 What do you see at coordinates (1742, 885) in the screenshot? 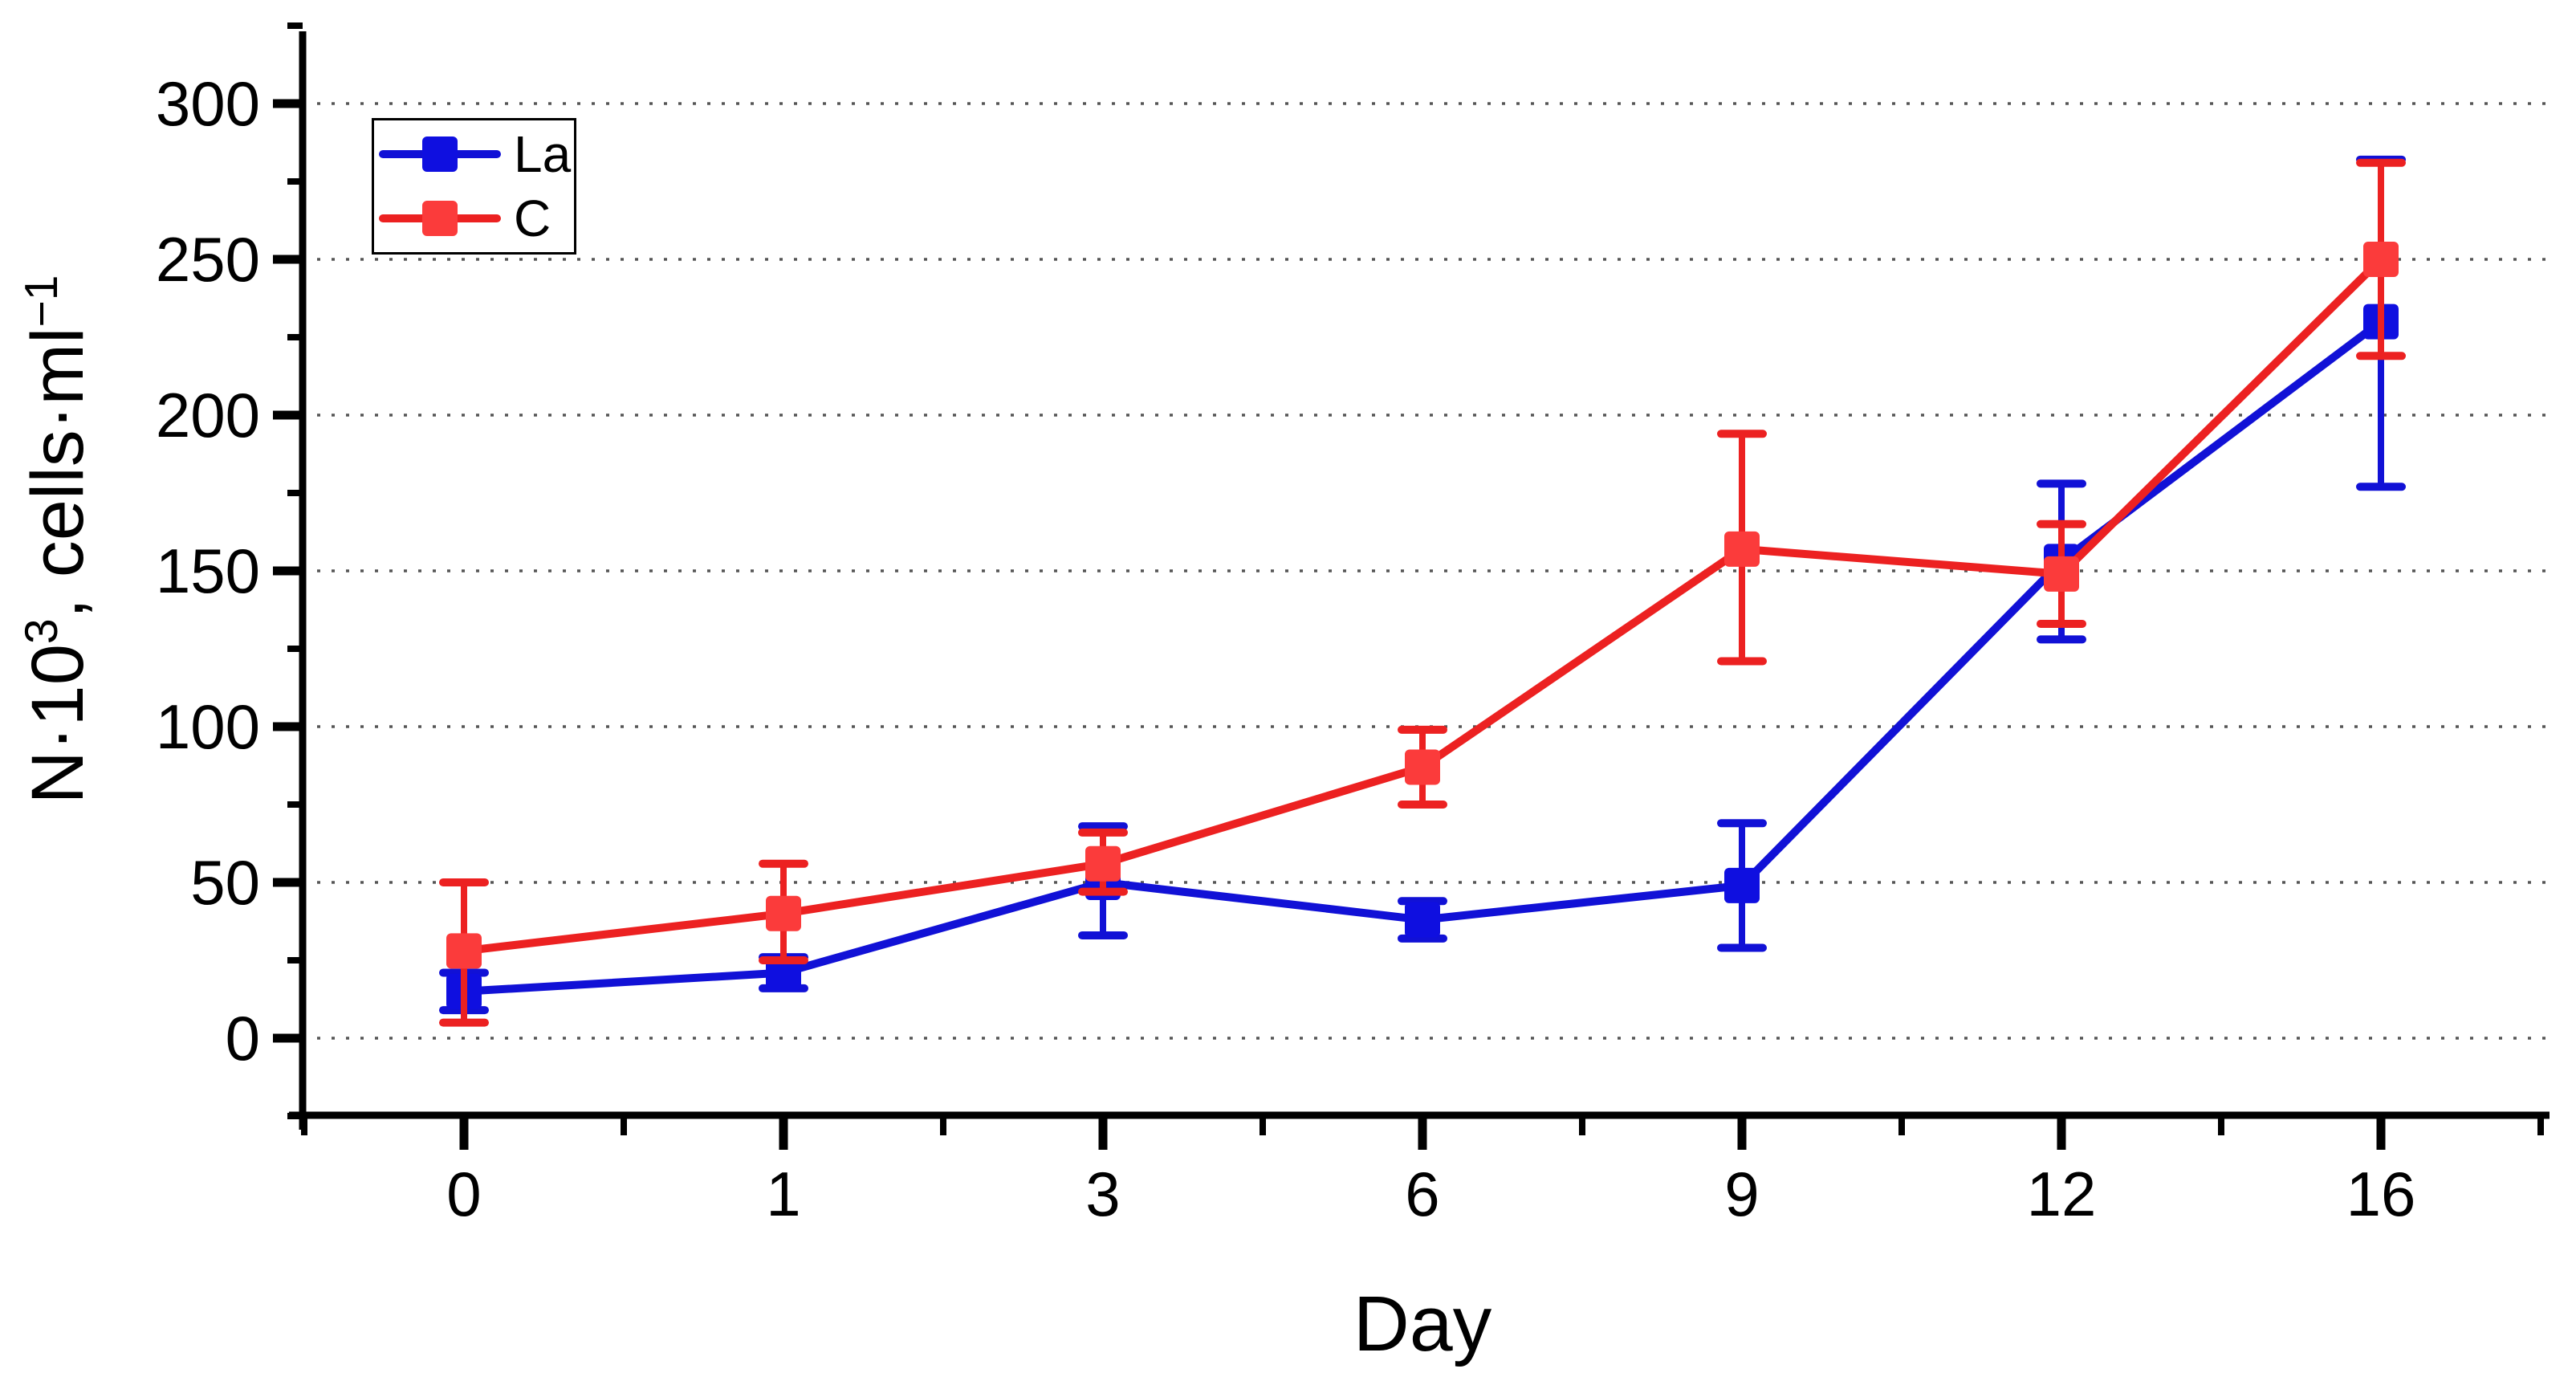
I see `marker-la-day9` at bounding box center [1742, 885].